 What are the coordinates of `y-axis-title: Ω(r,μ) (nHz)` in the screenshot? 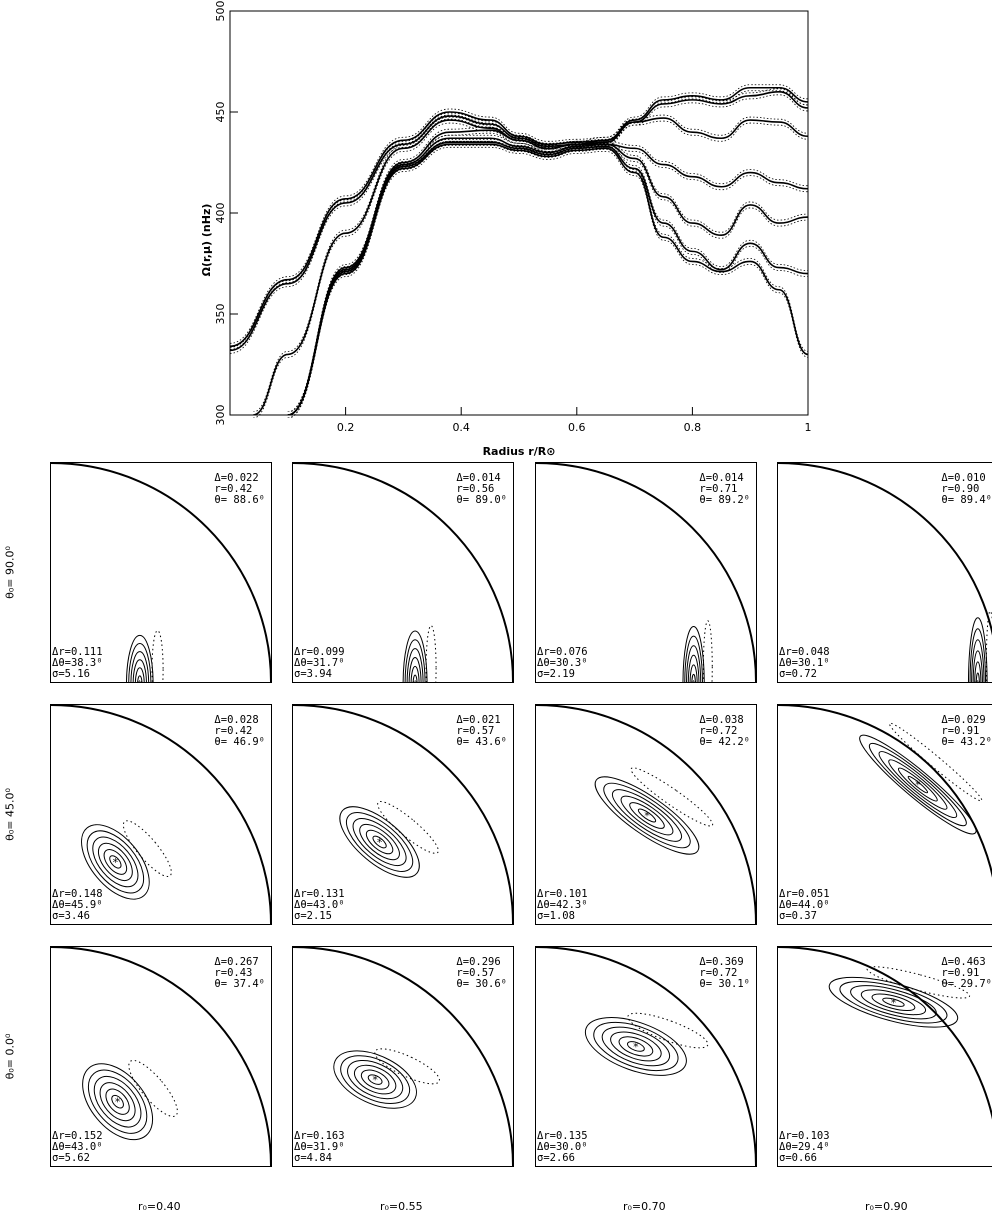 It's located at (206, 240).